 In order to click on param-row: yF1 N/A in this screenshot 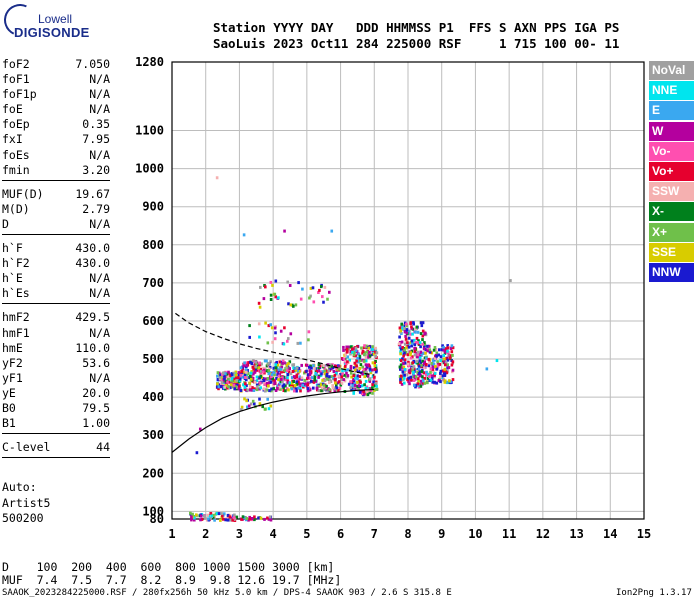, I will do `click(56, 378)`.